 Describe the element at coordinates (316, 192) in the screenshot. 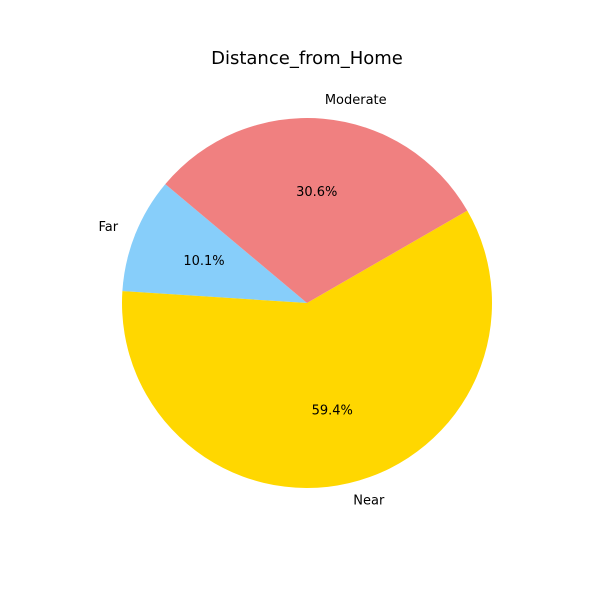

I see `slice-pct-moderate: 30.6%` at that location.